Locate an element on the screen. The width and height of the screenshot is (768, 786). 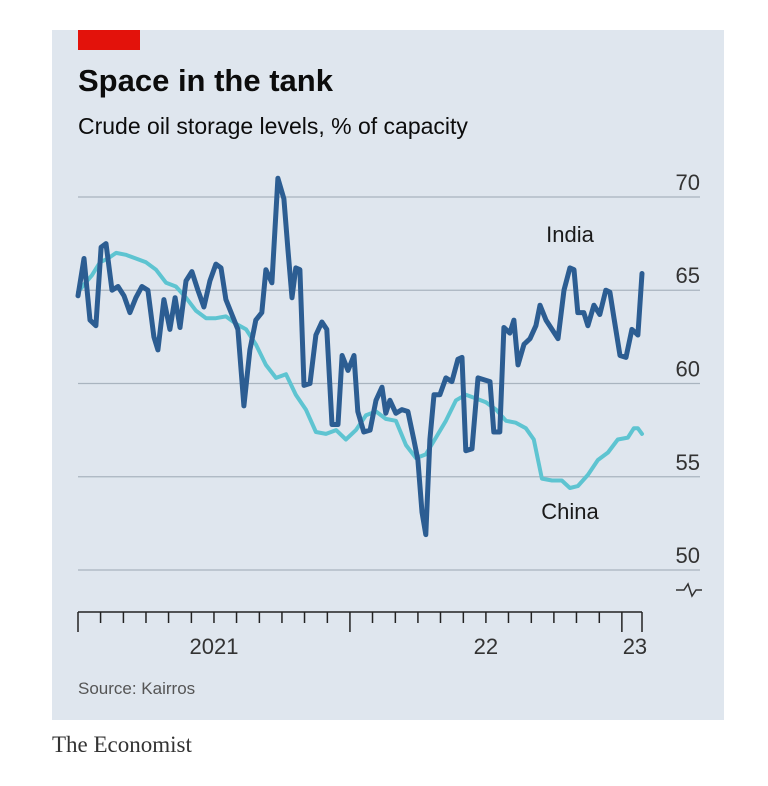
red-tag is located at coordinates (109, 40).